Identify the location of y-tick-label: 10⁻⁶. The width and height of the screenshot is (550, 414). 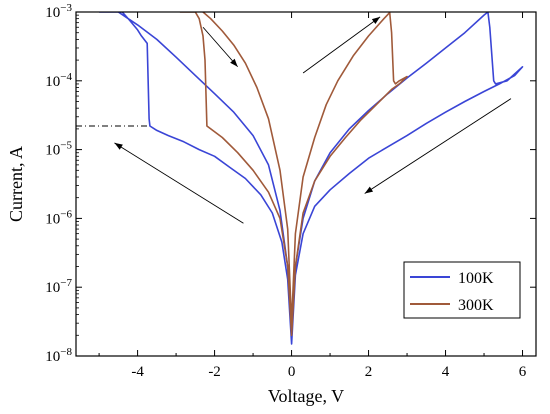
(58, 217).